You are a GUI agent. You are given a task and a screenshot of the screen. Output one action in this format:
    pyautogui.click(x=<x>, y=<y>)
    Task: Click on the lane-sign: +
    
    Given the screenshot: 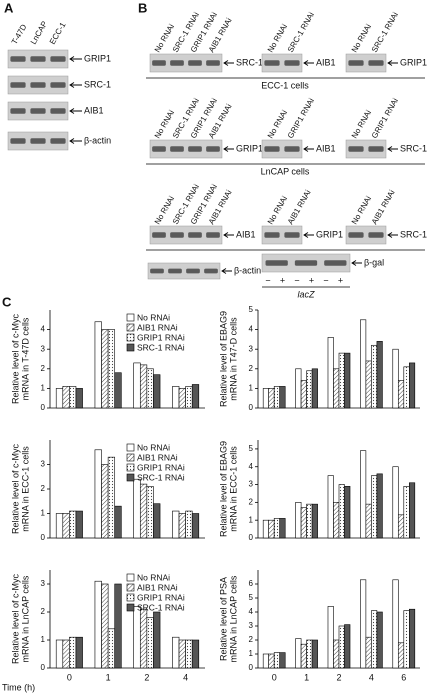 What is the action you would take?
    pyautogui.click(x=311, y=280)
    